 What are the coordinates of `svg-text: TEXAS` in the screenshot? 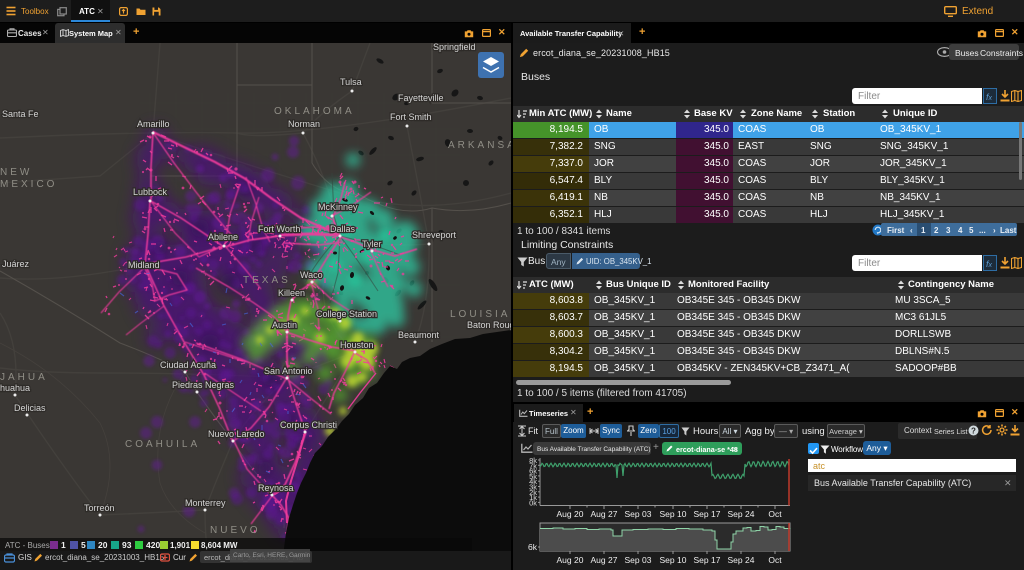 It's located at (267, 280).